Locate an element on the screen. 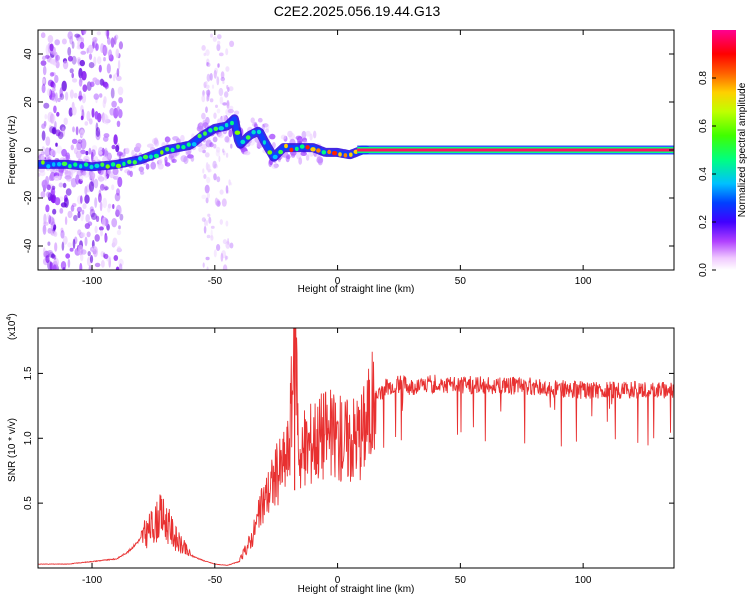 This screenshot has width=750, height=600. snr-x-tick-label: 0 is located at coordinates (338, 580).